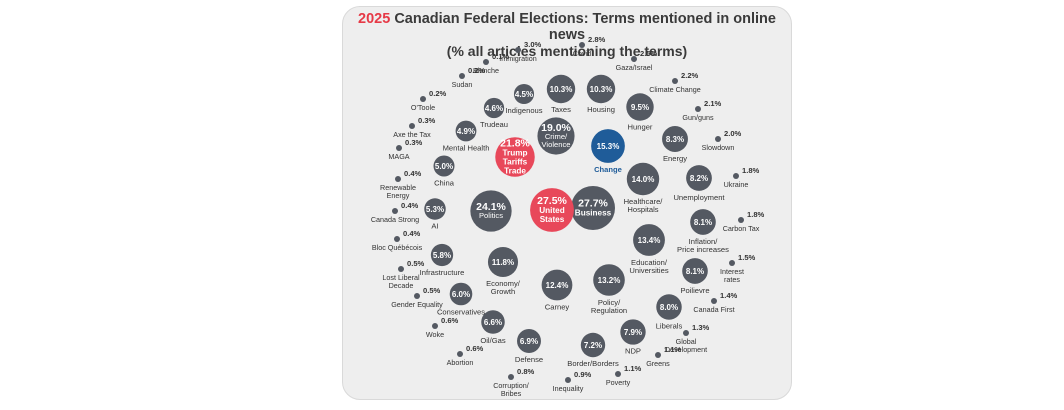 Image resolution: width=1064 pixels, height=410 pixels. Describe the element at coordinates (518, 58) in the screenshot. I see `bubble-label-immigration: Immigration` at that location.